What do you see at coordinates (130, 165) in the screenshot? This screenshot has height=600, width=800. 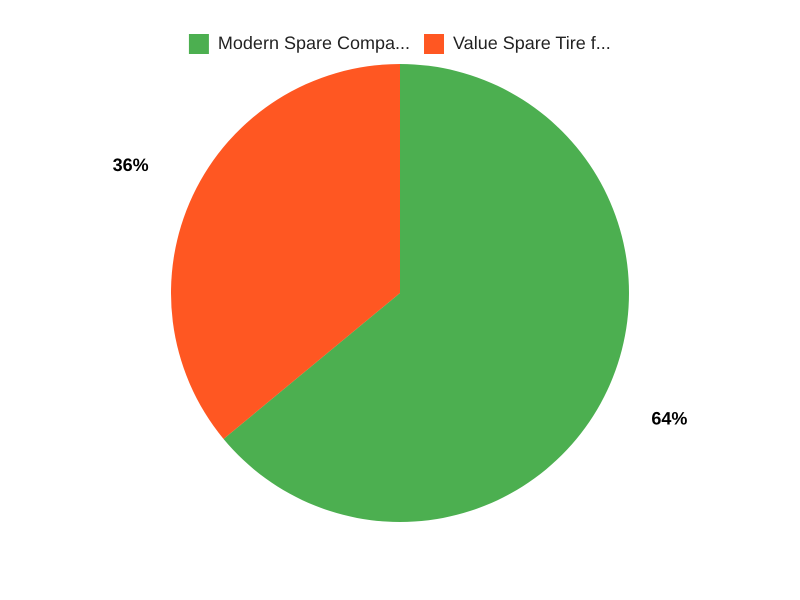 I see `data-label: 36%` at bounding box center [130, 165].